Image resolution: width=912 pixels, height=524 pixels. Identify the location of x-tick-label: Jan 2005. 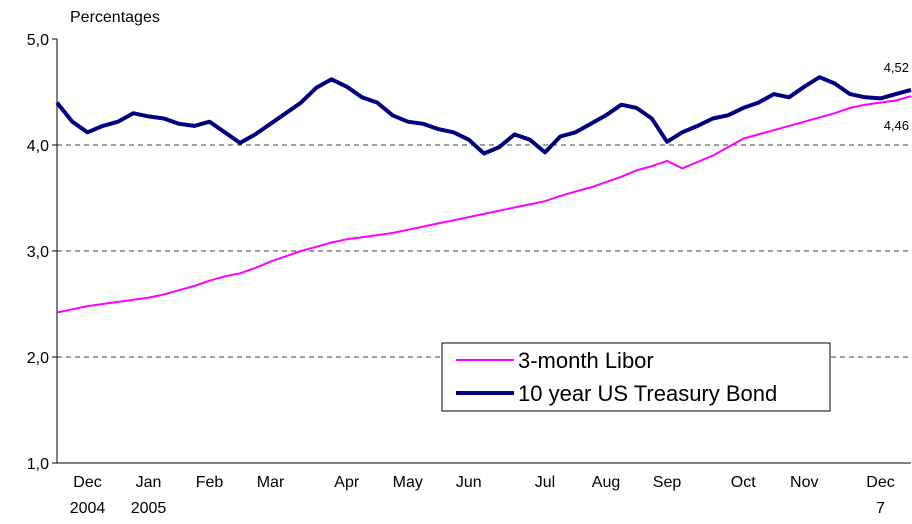
(149, 495).